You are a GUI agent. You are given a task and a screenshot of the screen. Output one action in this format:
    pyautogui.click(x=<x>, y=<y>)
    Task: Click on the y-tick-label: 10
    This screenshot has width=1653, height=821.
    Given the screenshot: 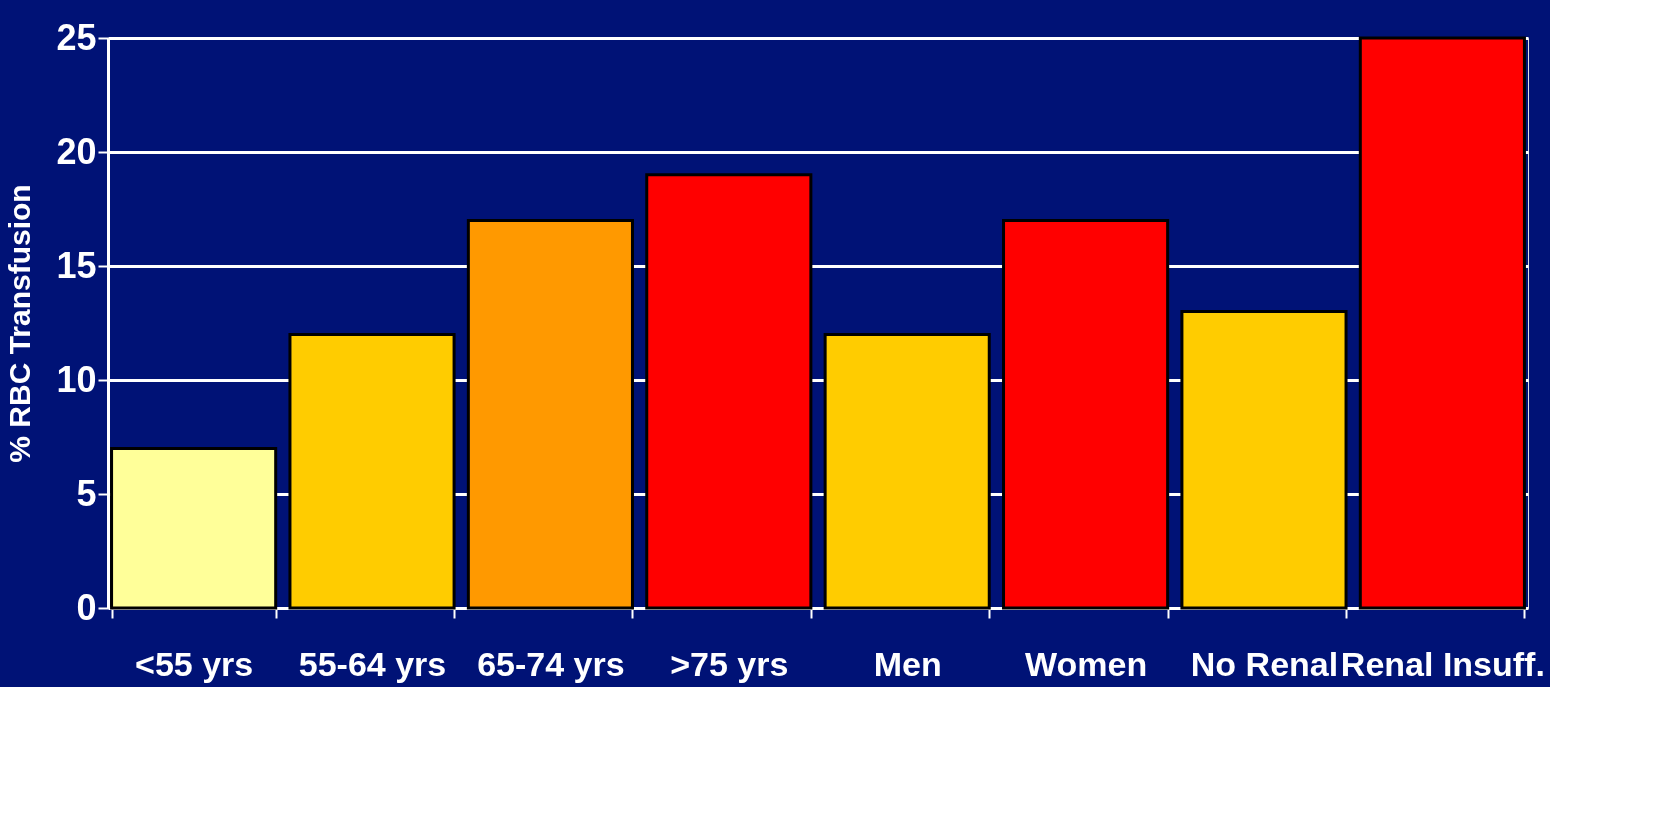 What is the action you would take?
    pyautogui.click(x=76, y=379)
    